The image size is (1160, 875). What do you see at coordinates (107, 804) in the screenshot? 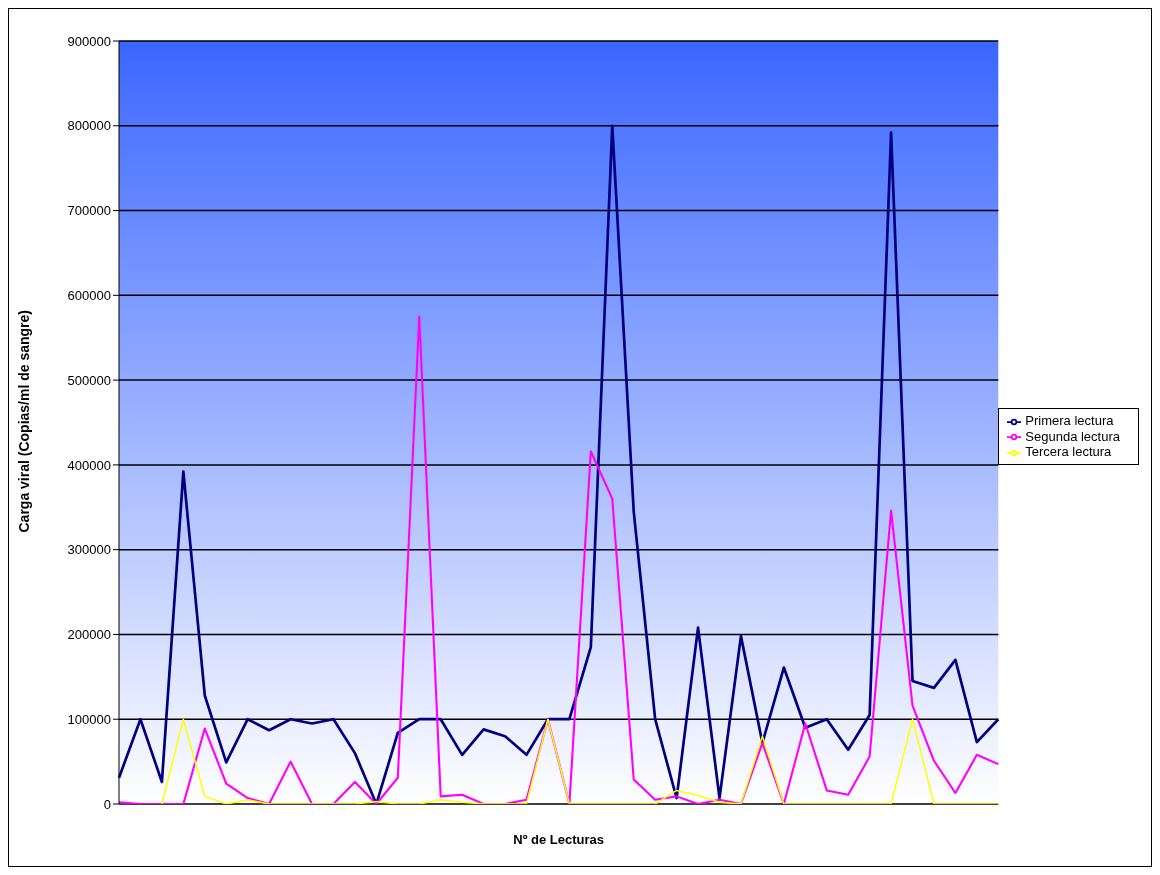
I see `y-tick-label: 0` at bounding box center [107, 804].